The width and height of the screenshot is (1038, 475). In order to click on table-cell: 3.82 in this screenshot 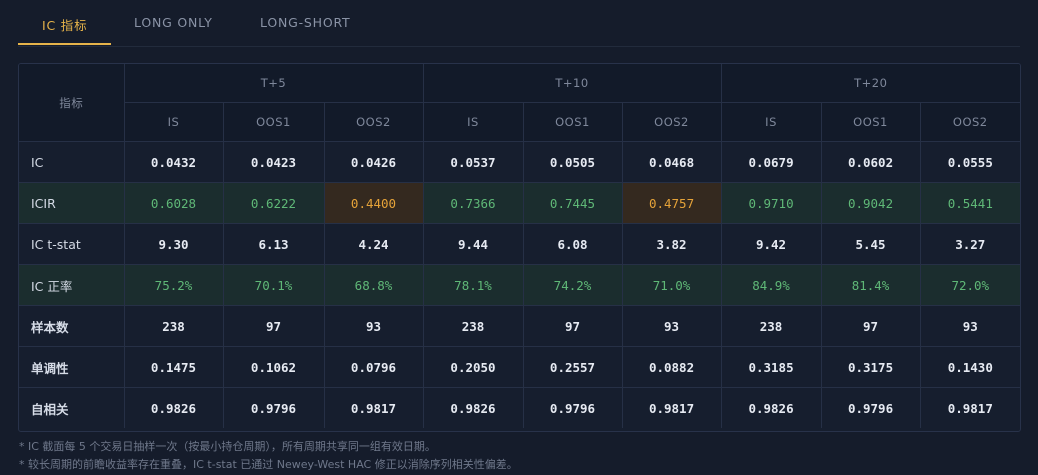, I will do `click(672, 244)`.